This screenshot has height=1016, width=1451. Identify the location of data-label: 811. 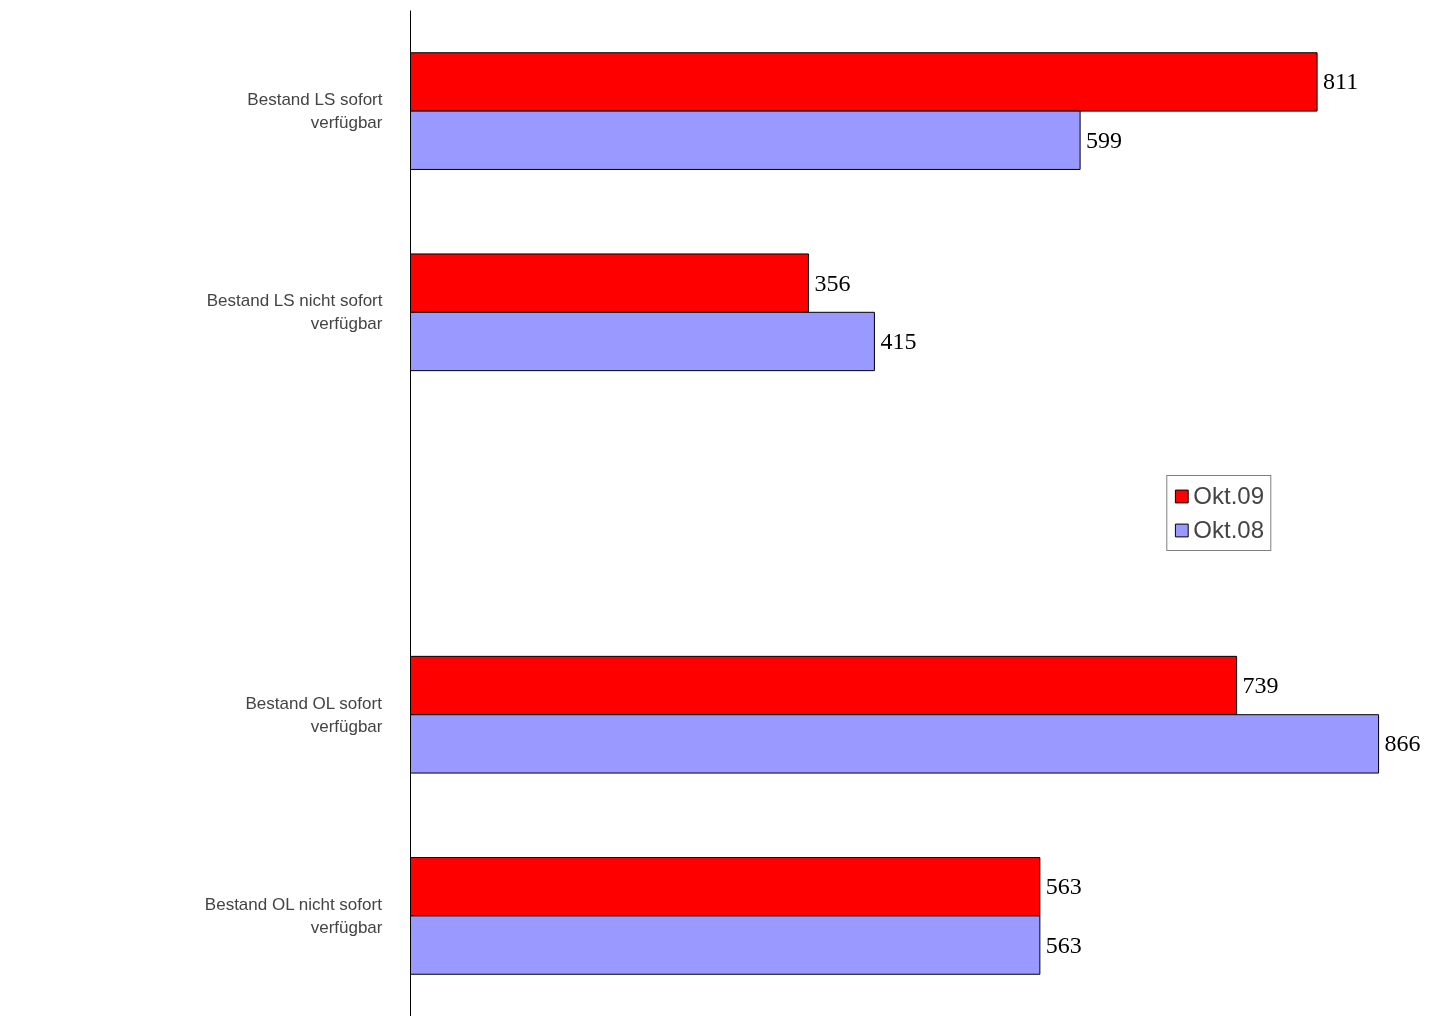
(1341, 81).